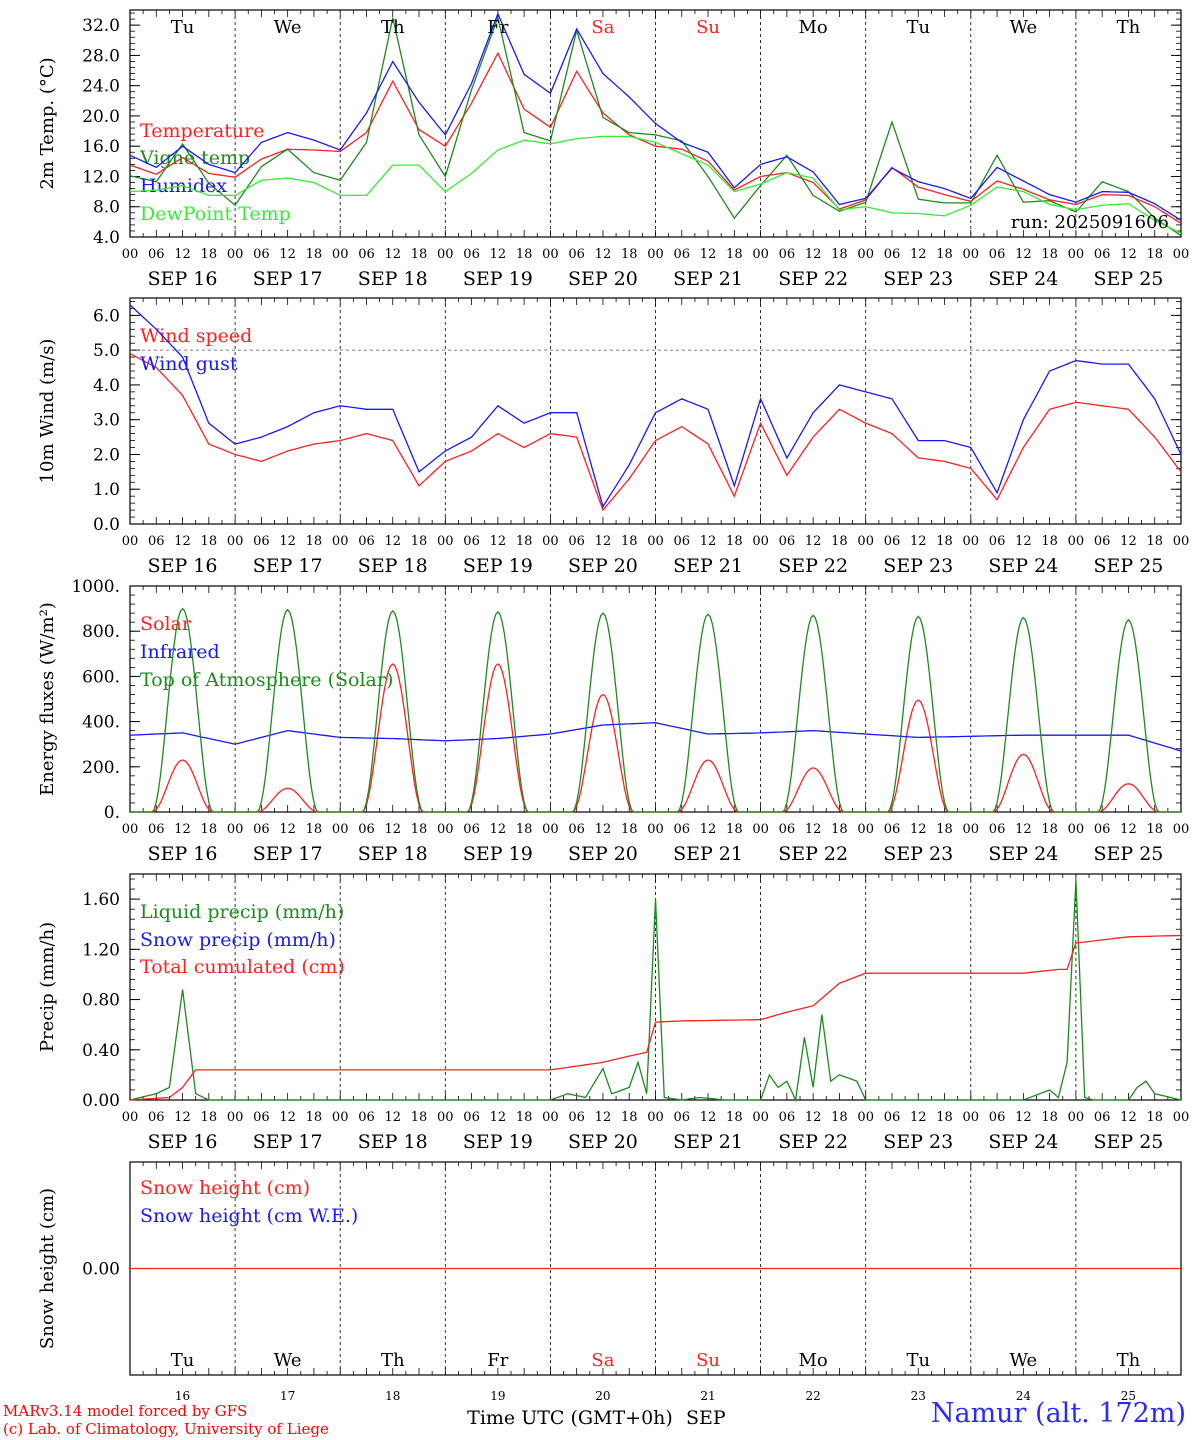 The image size is (1194, 1440). Describe the element at coordinates (918, 27) in the screenshot. I see `weekday-label: Tu` at that location.